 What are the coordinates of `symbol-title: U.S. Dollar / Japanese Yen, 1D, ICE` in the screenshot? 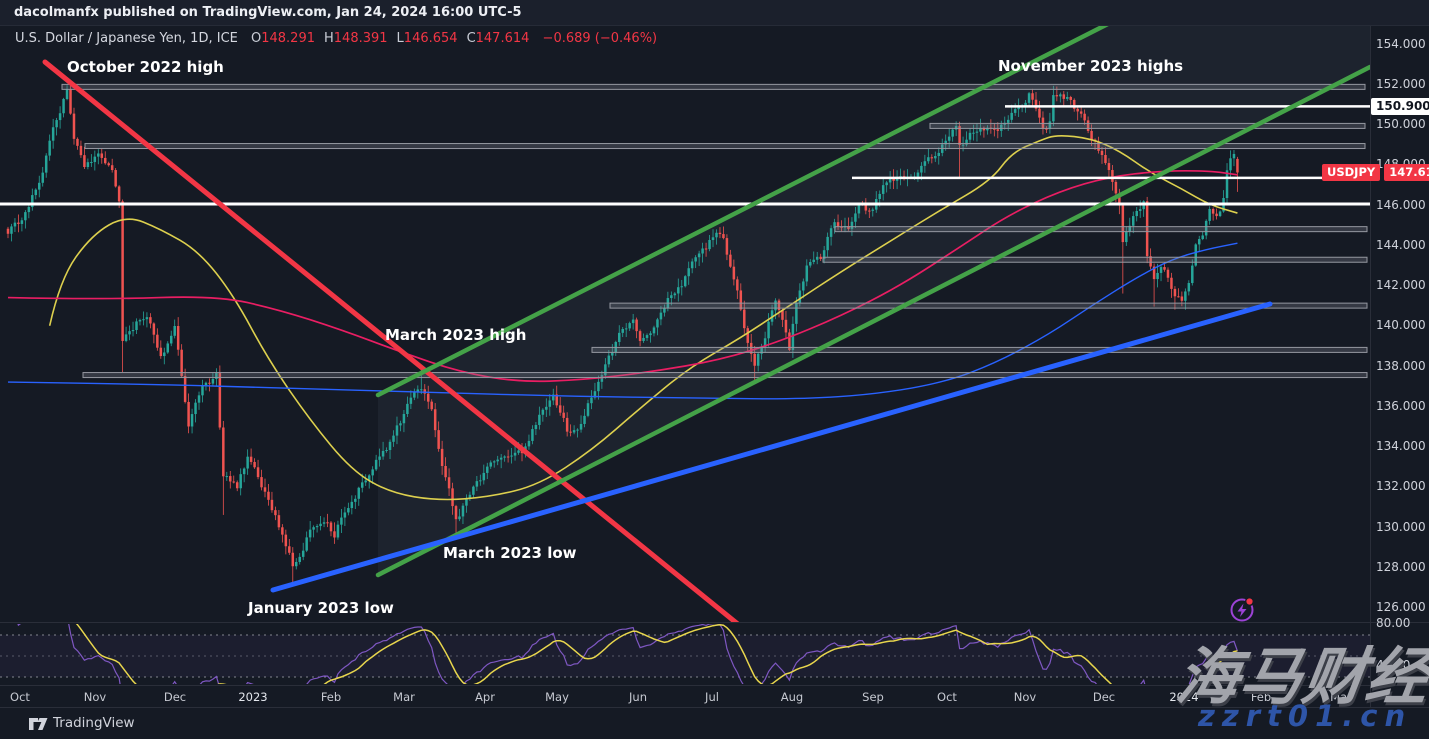 It's located at (126, 38).